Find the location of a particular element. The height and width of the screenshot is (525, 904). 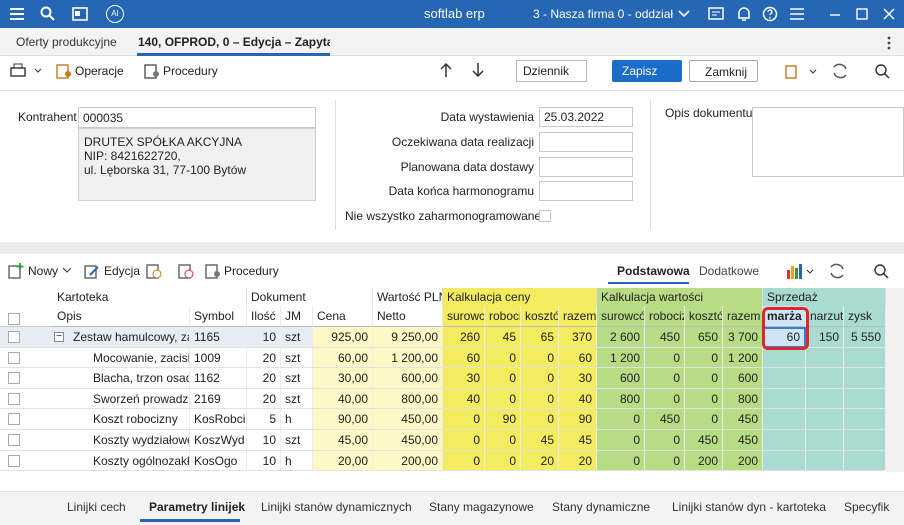

issue-date-input: 25.03.2022 is located at coordinates (586, 117).